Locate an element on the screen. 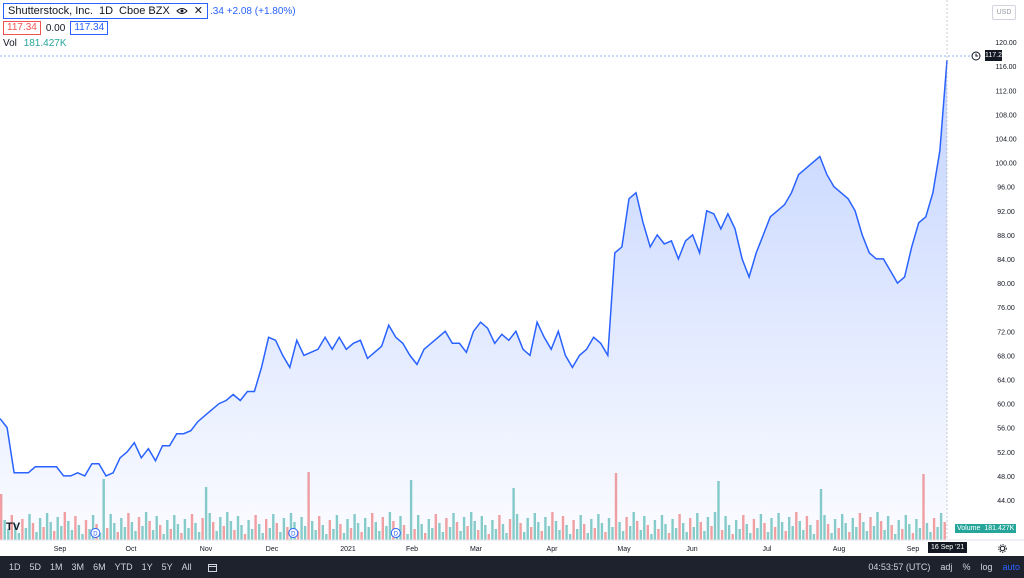  vol-value: 181.427K is located at coordinates (45, 43).